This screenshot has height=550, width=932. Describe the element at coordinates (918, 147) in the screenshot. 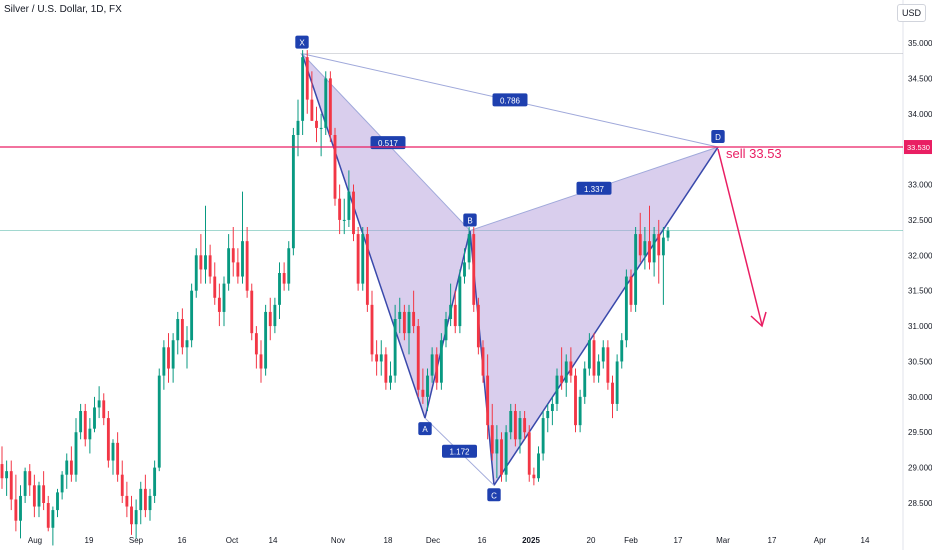

I see `price-tag-bg` at that location.